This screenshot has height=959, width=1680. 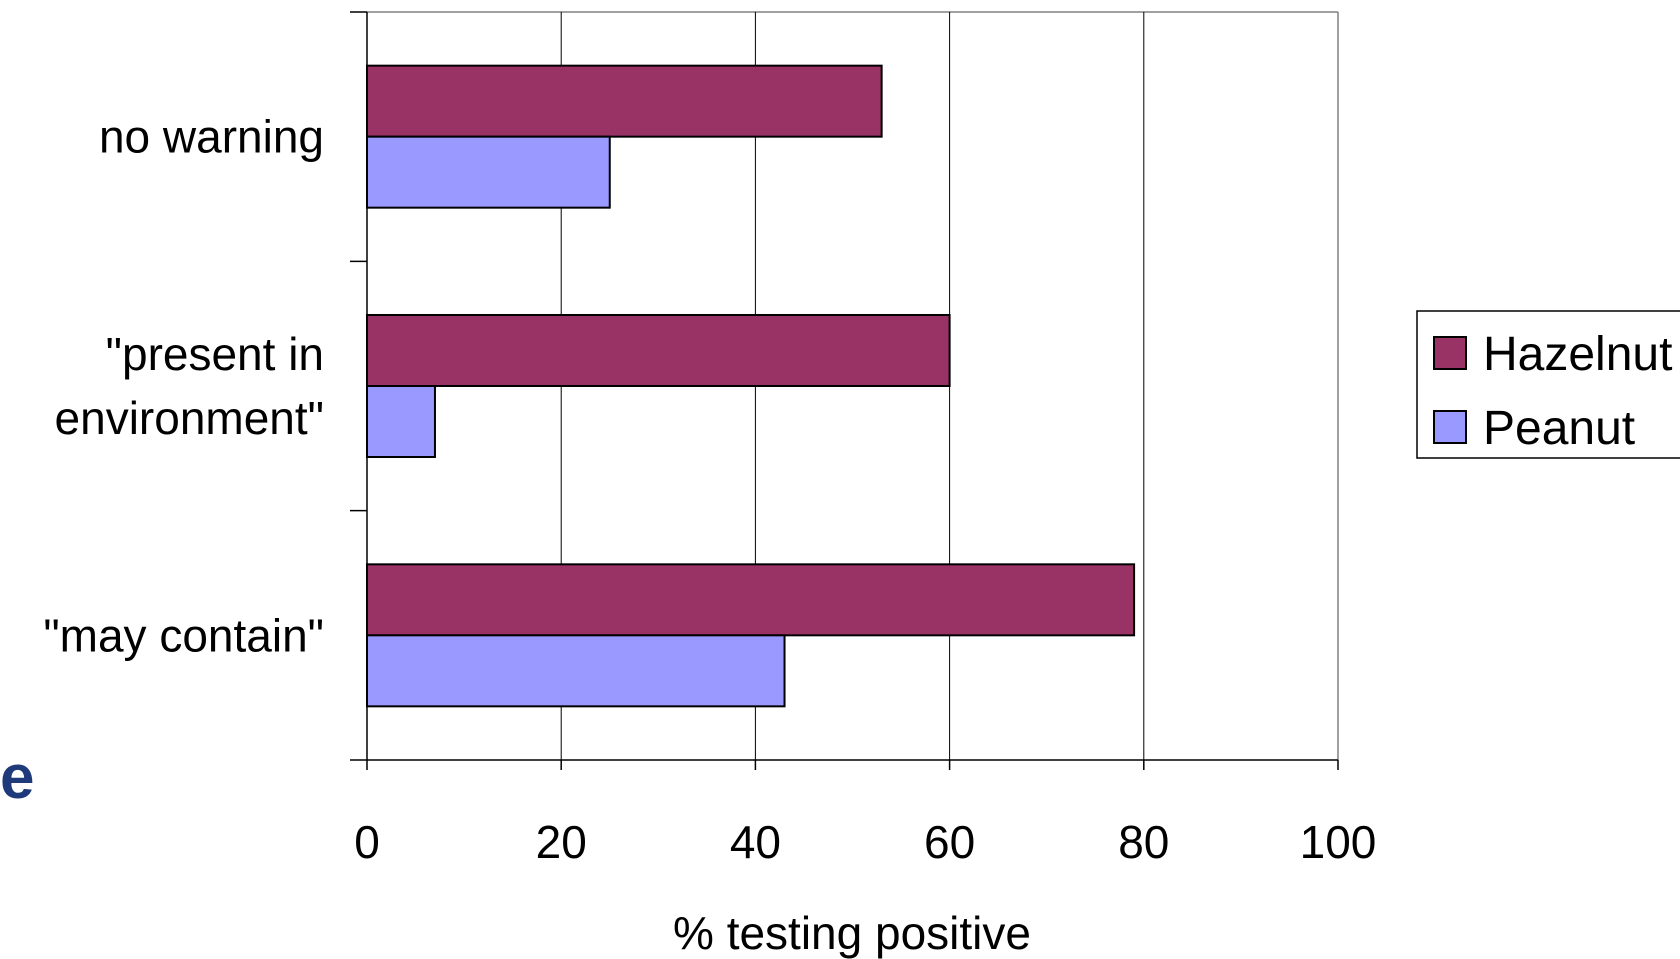 I want to click on category-label-2: "may contain", so click(x=183, y=635).